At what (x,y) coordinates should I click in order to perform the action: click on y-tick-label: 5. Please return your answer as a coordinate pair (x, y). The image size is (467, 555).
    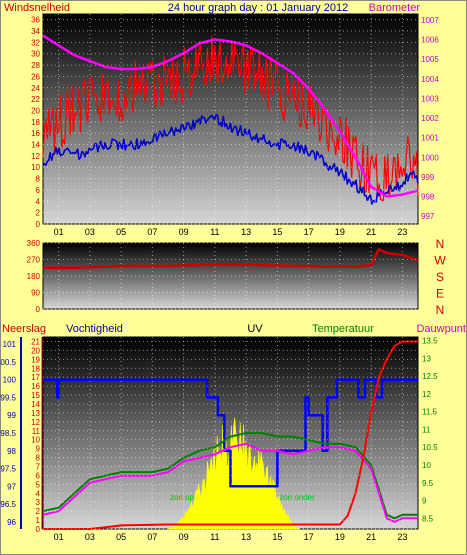
    Looking at the image, I should click on (38, 484).